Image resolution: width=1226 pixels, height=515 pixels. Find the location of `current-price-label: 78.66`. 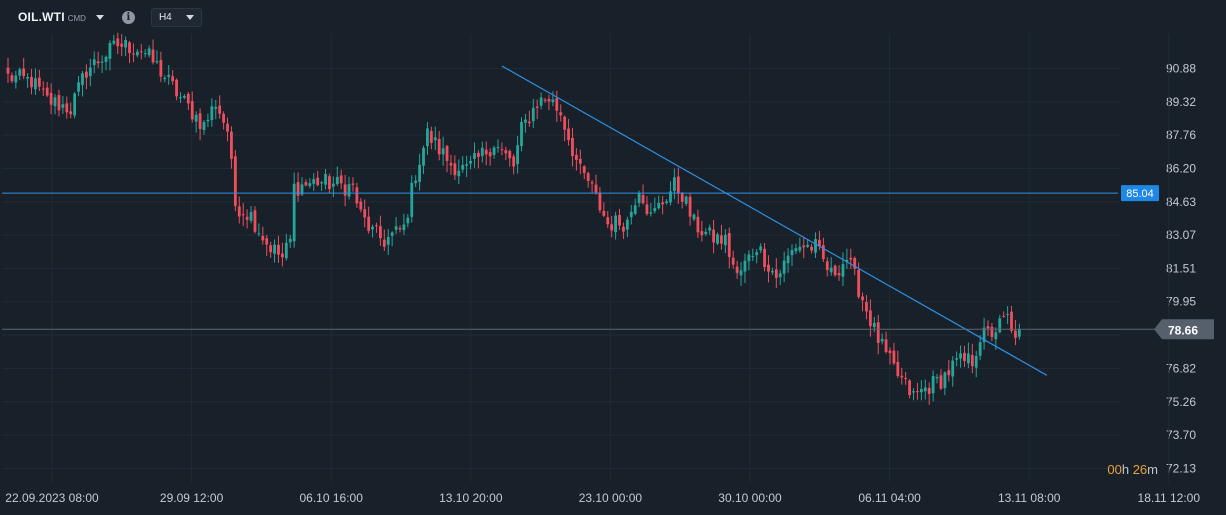

current-price-label: 78.66 is located at coordinates (1183, 330).